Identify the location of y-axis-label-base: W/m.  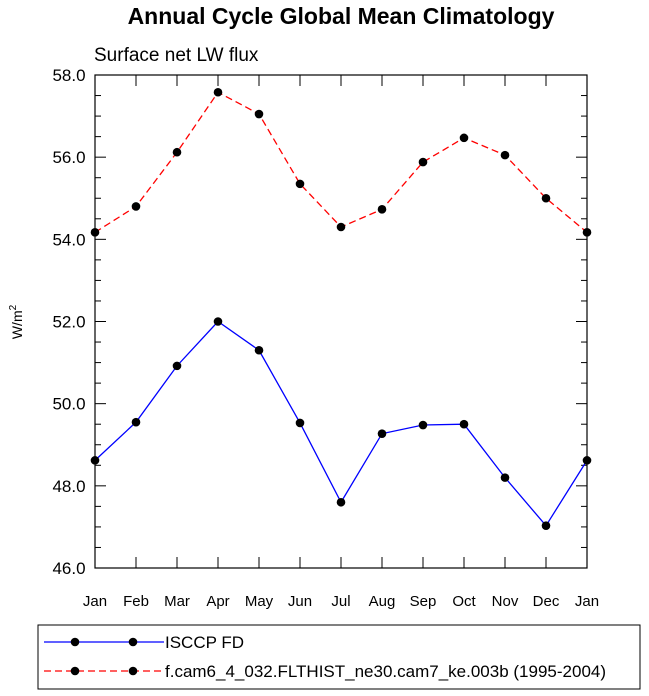
(17, 324).